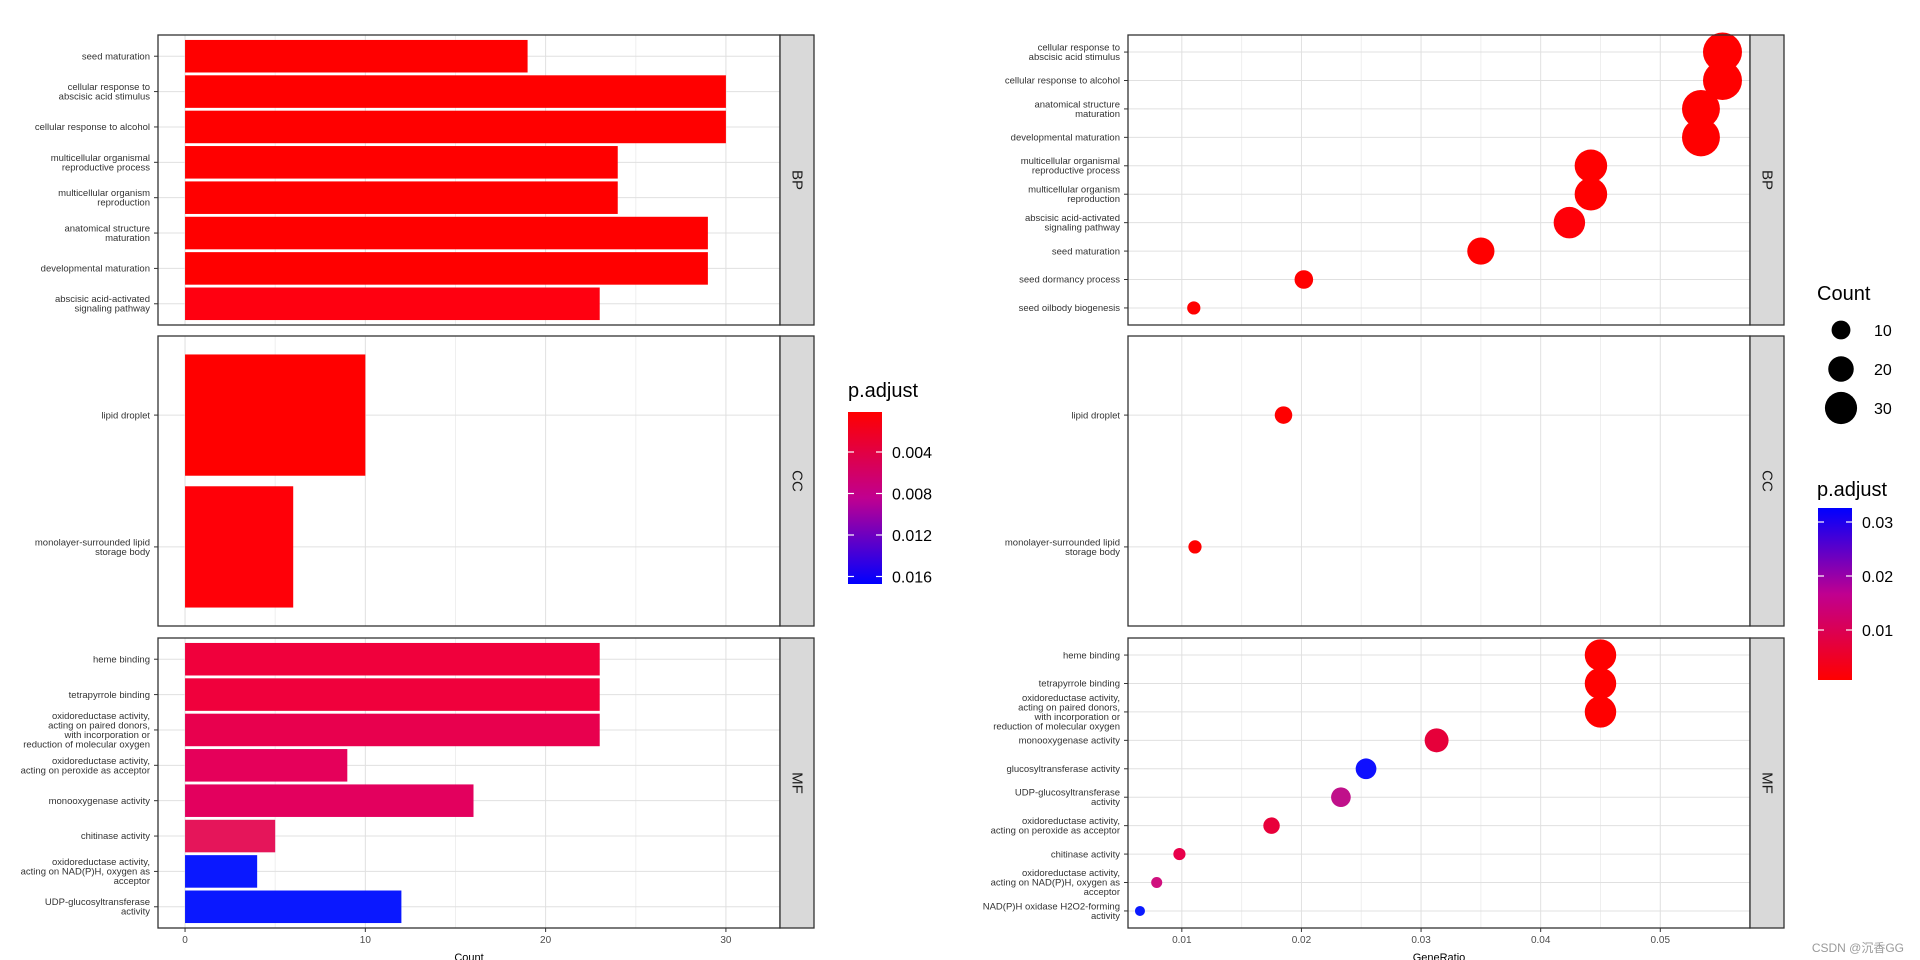 The width and height of the screenshot is (1920, 960). I want to click on bar-category-label: abscisic acid-activated signaling pathway, so click(102, 304).